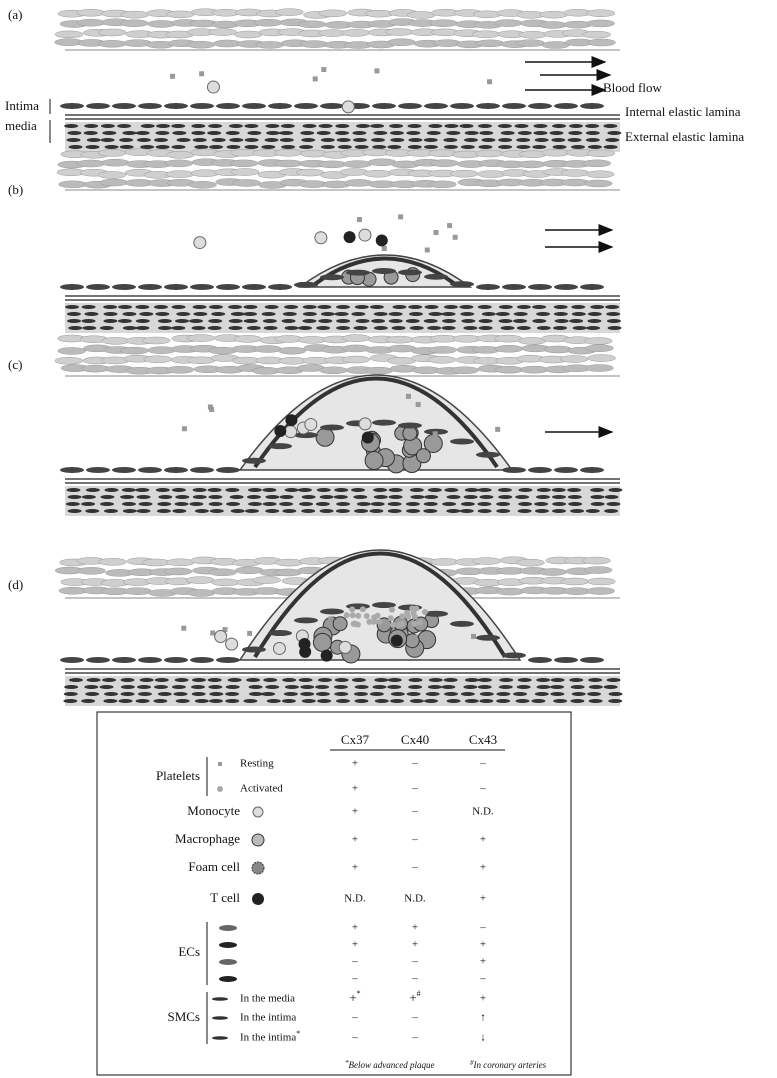 This screenshot has height=1078, width=777. Describe the element at coordinates (410, 433) in the screenshot. I see `macrophage` at that location.